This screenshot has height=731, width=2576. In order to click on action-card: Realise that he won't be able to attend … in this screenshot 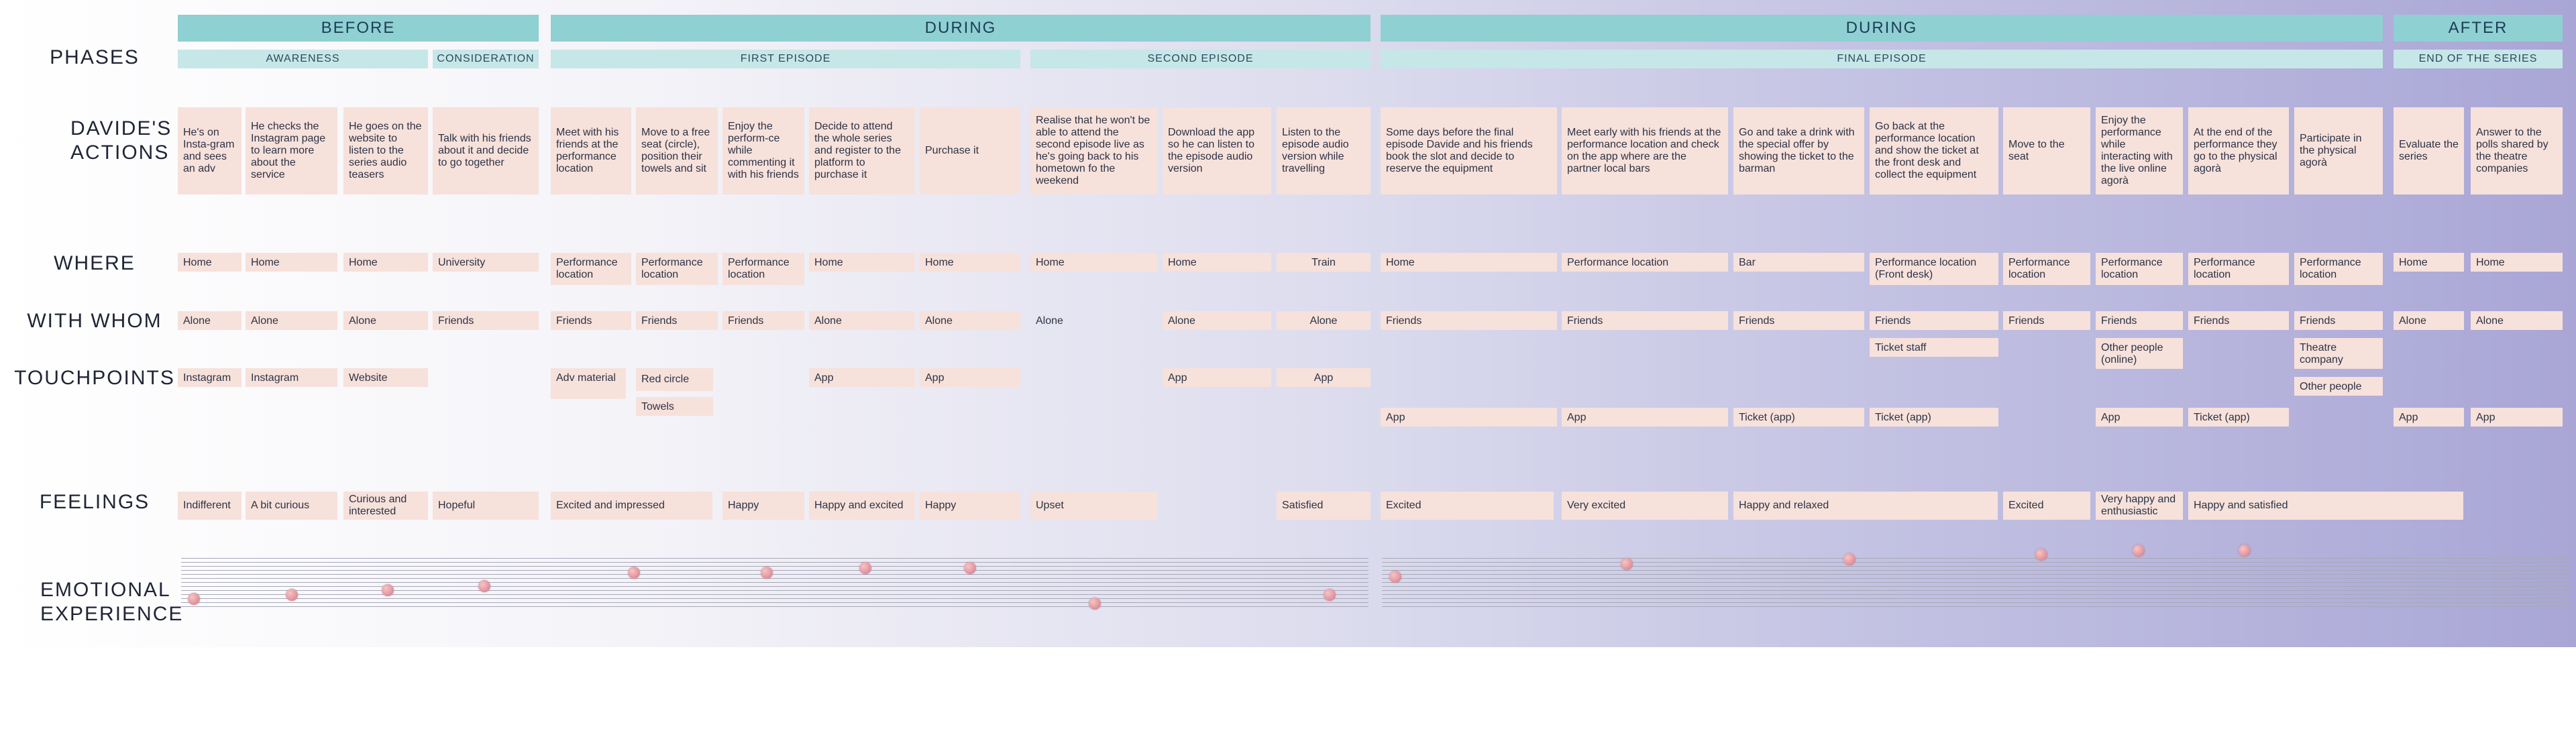, I will do `click(1094, 150)`.